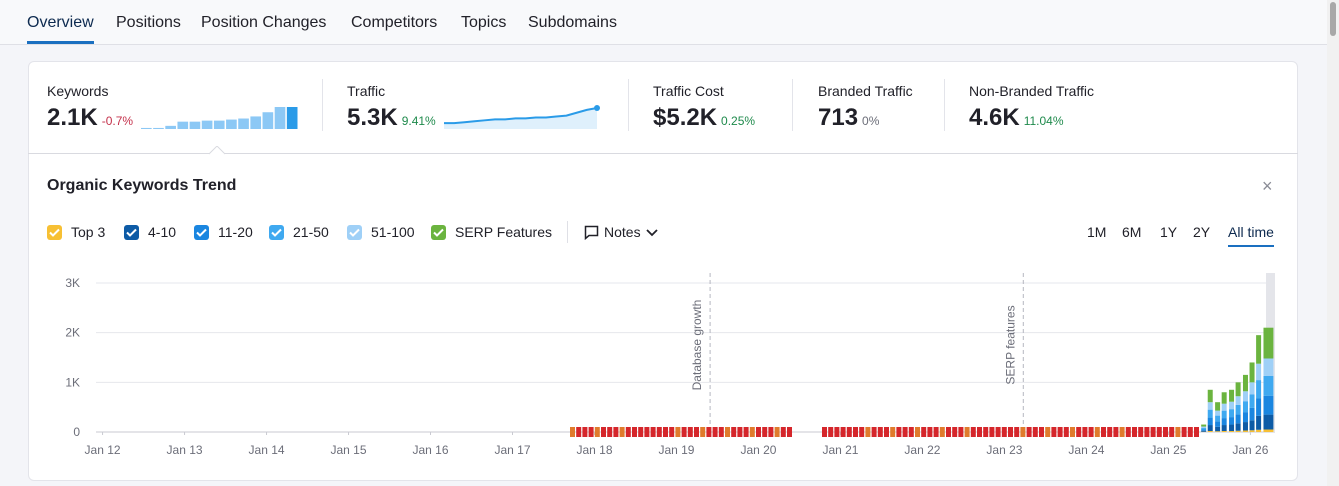 The image size is (1339, 486). I want to click on notch, so click(217, 150).